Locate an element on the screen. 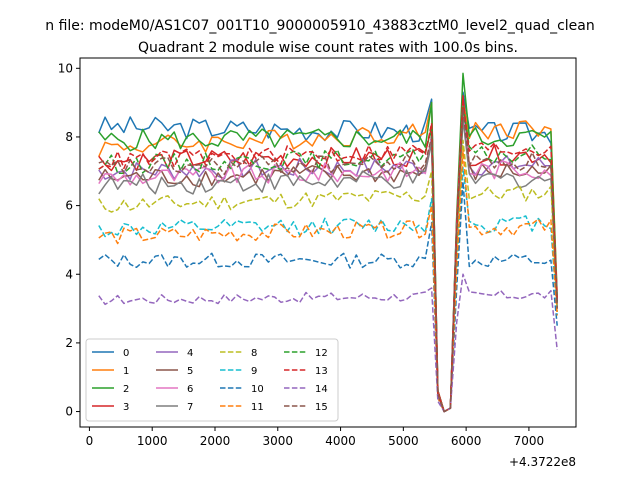 Image resolution: width=640 pixels, height=480 pixels. x-tick-label: 5000 is located at coordinates (403, 441).